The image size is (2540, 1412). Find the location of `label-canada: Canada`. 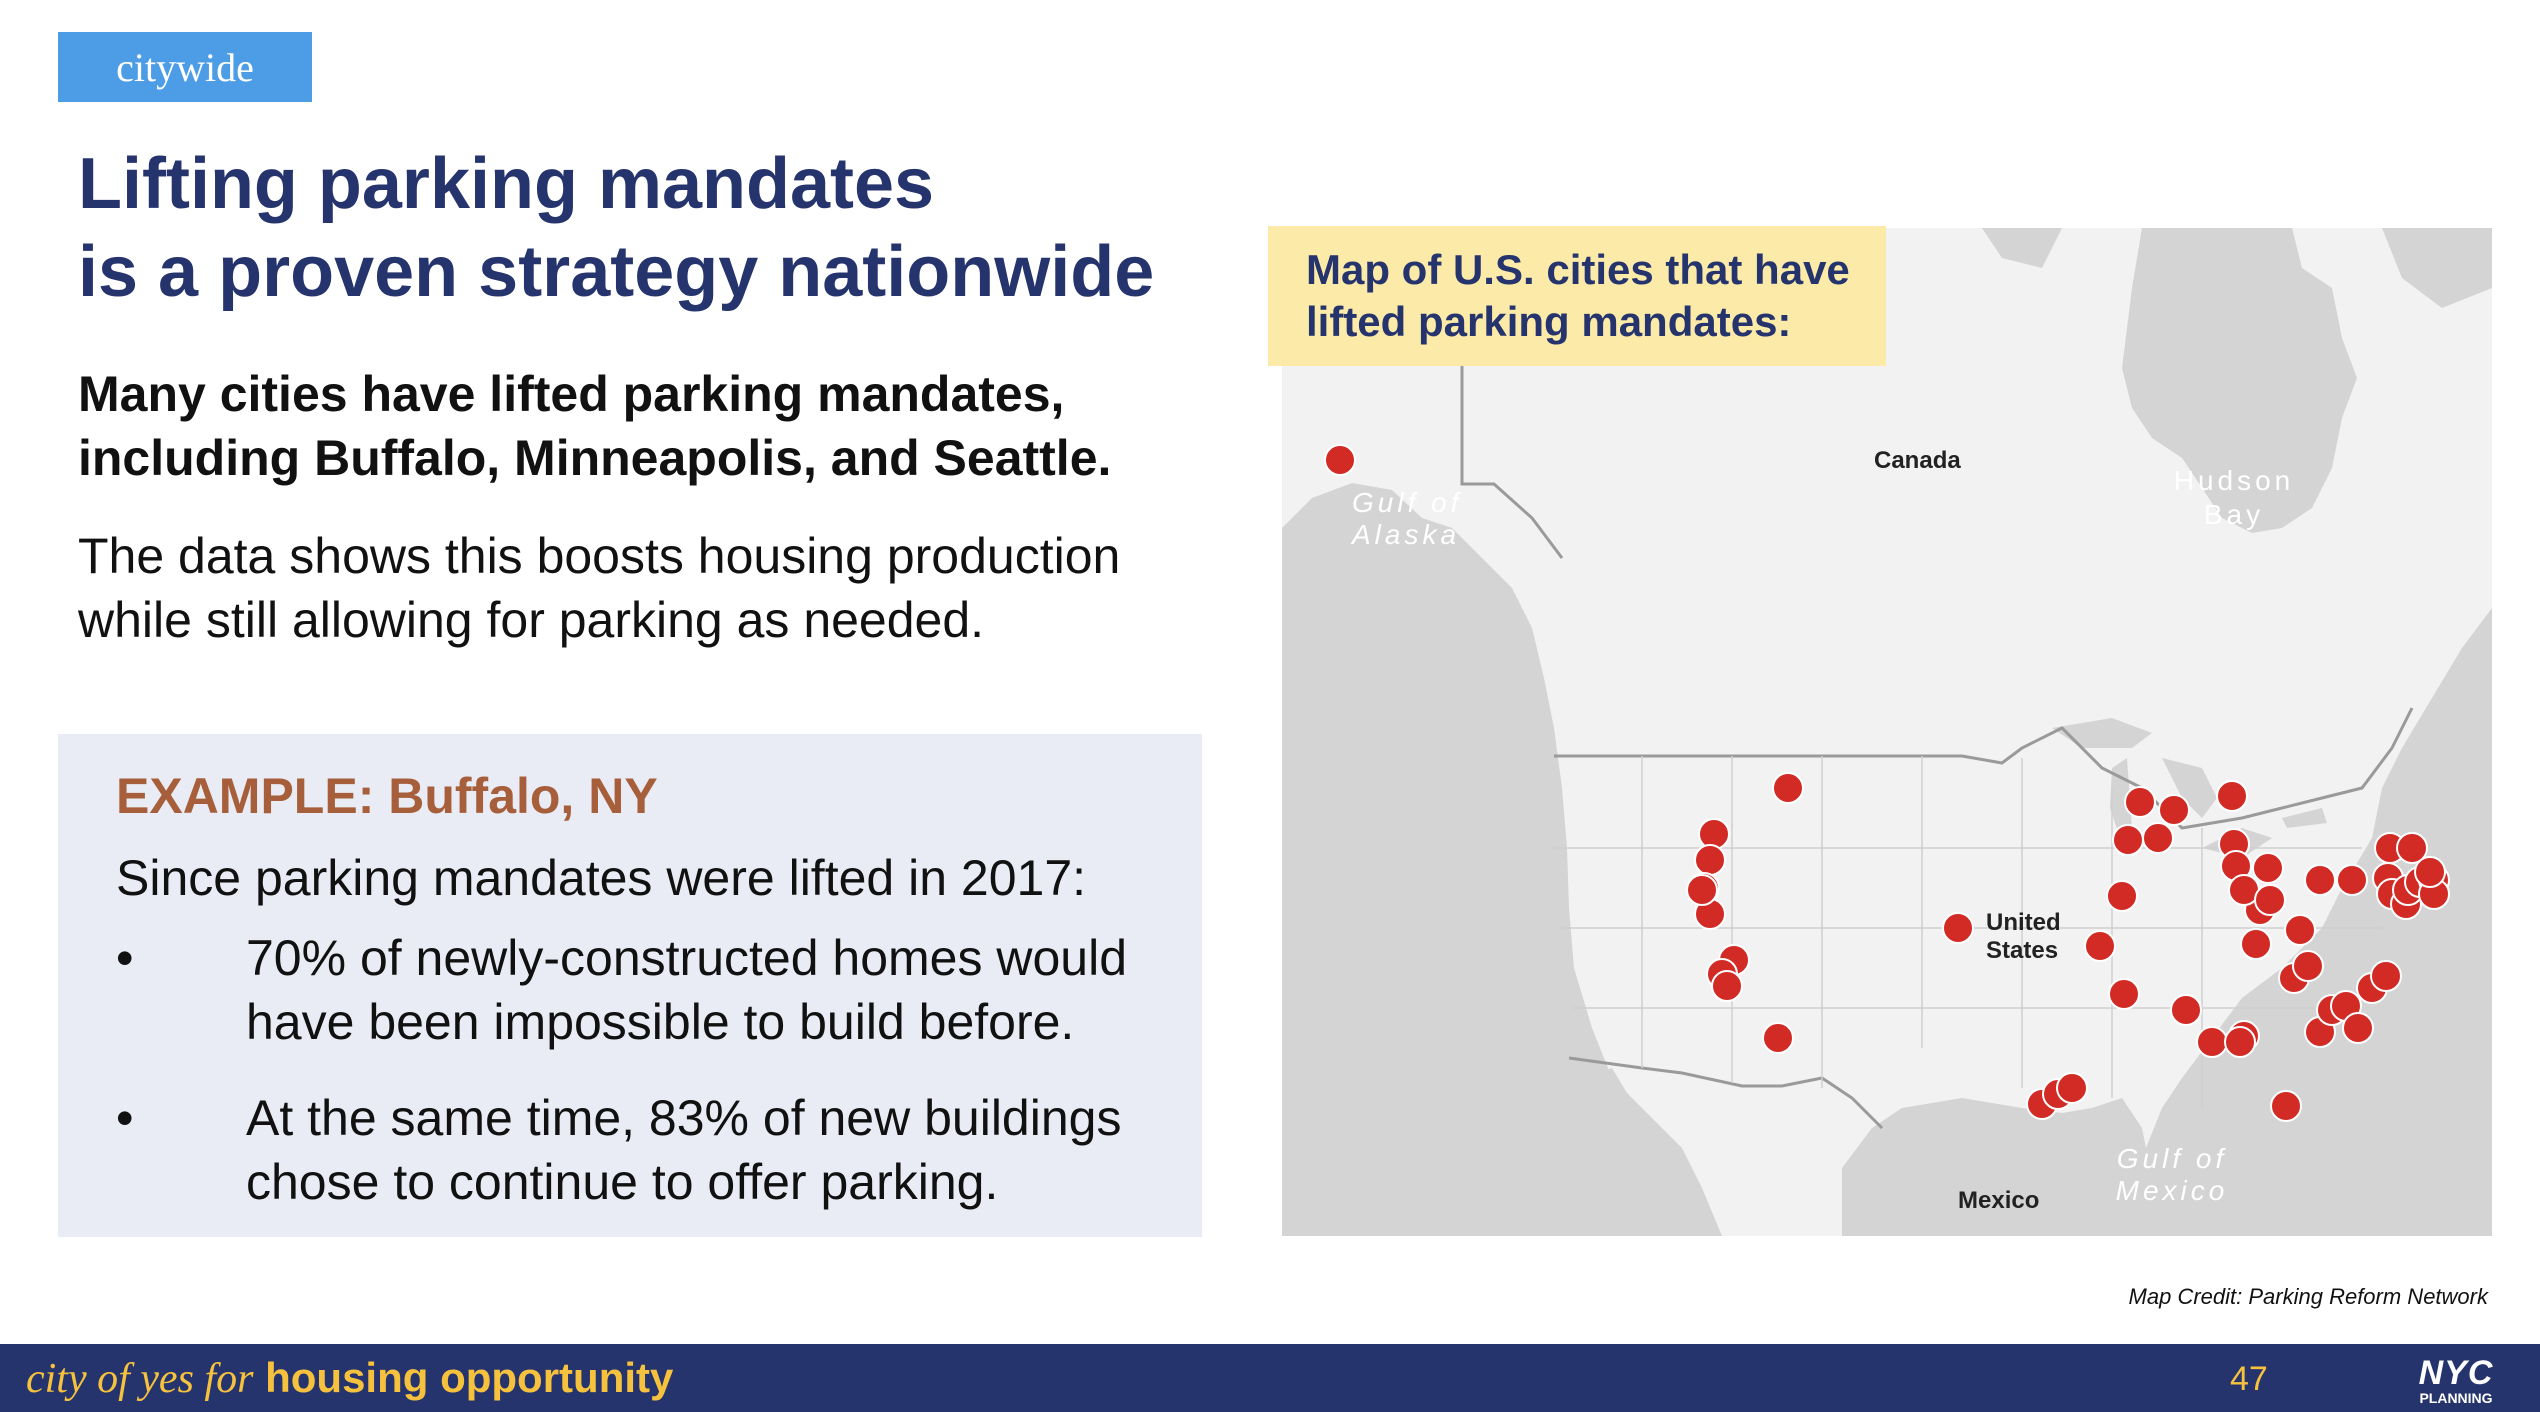

label-canada: Canada is located at coordinates (1917, 460).